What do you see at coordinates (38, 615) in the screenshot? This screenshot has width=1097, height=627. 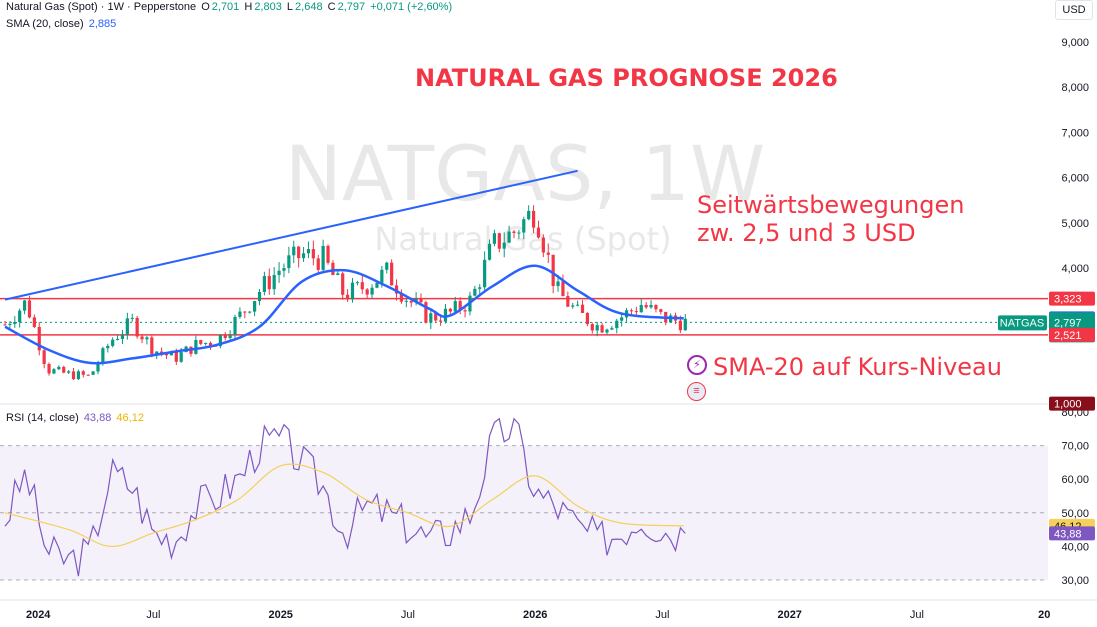 I see `time-axis-tick: 2024` at bounding box center [38, 615].